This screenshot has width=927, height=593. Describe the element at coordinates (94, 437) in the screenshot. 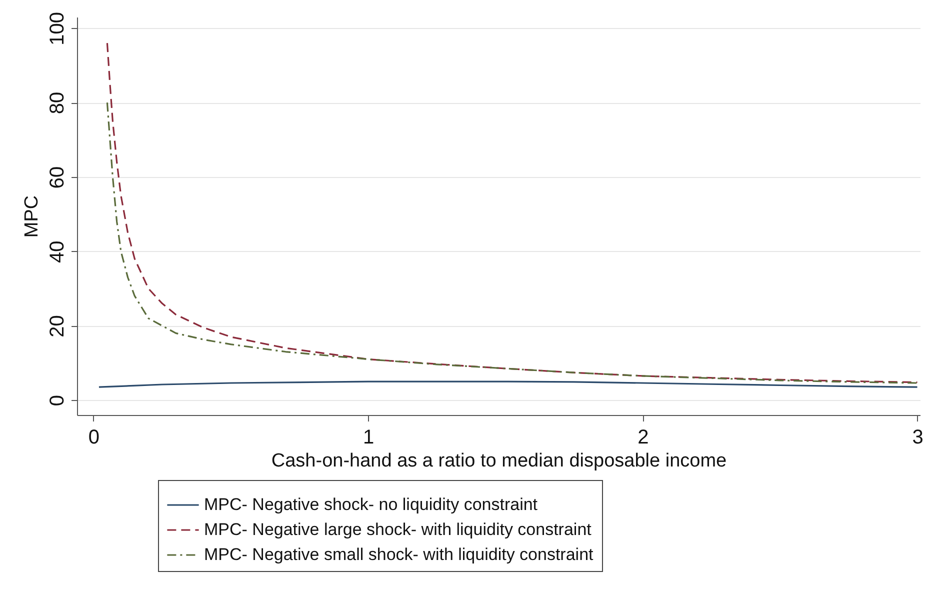

I see `x-tick-label: 0` at that location.